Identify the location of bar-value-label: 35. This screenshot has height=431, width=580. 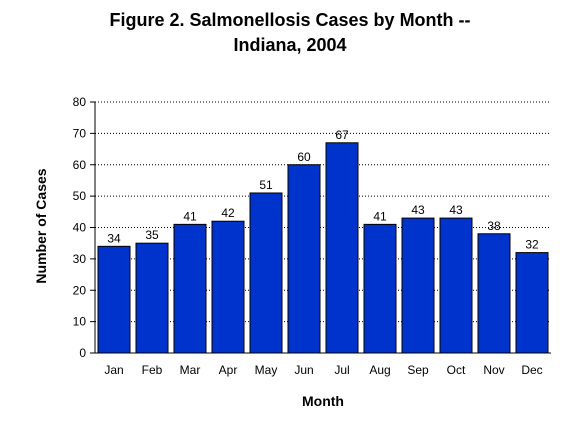
(152, 235).